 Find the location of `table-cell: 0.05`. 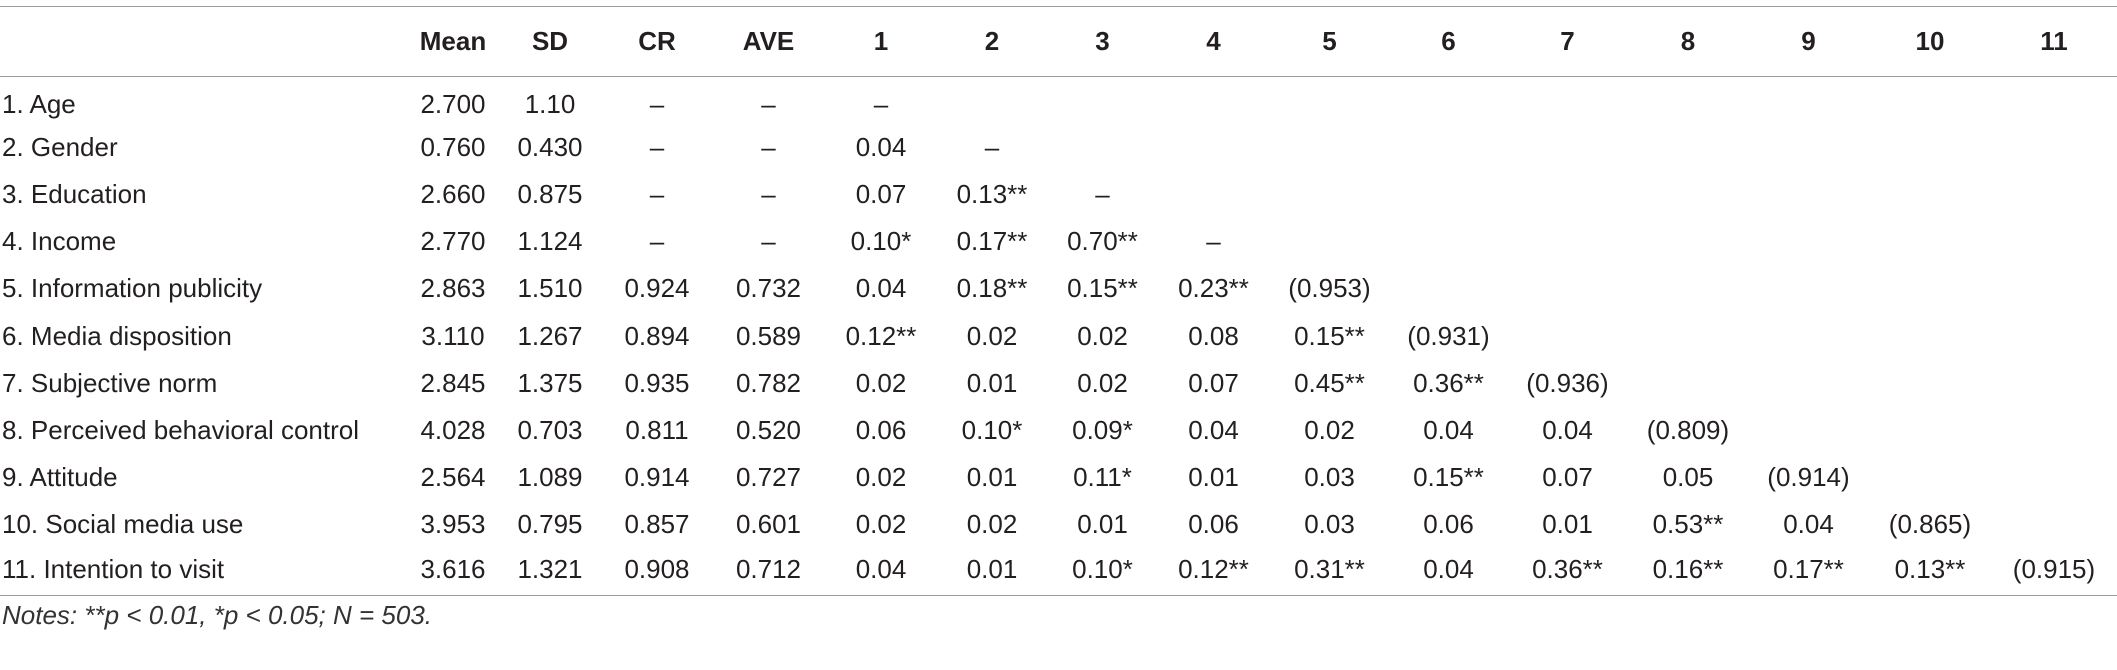

table-cell: 0.05 is located at coordinates (1688, 477).